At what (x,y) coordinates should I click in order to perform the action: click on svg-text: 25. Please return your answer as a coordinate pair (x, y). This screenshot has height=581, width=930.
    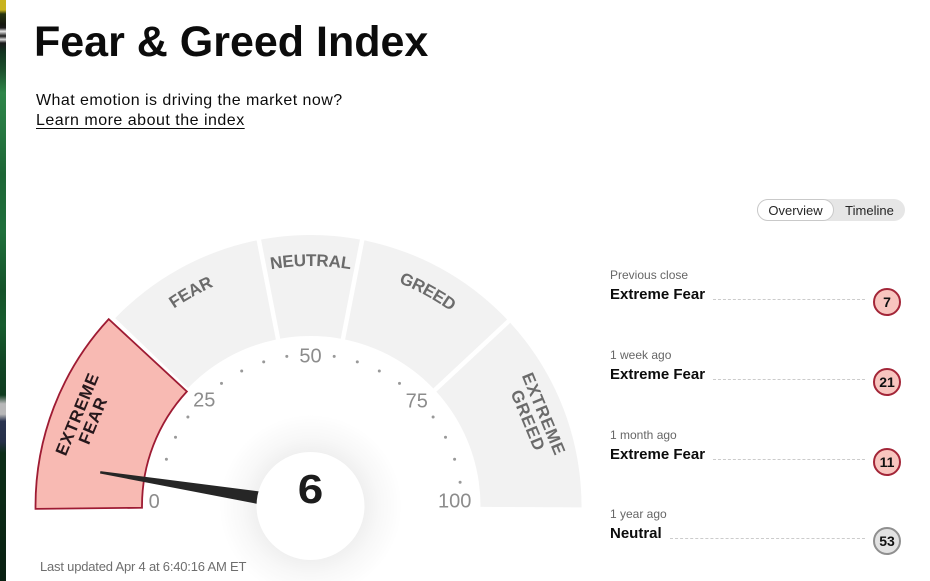
    Looking at the image, I should click on (204, 401).